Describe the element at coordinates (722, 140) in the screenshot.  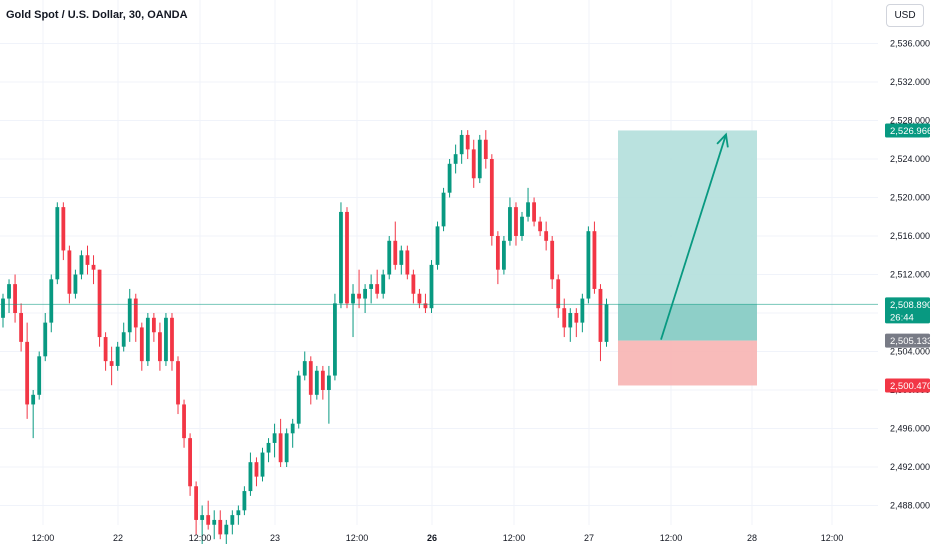
I see `projection-arrowhead` at that location.